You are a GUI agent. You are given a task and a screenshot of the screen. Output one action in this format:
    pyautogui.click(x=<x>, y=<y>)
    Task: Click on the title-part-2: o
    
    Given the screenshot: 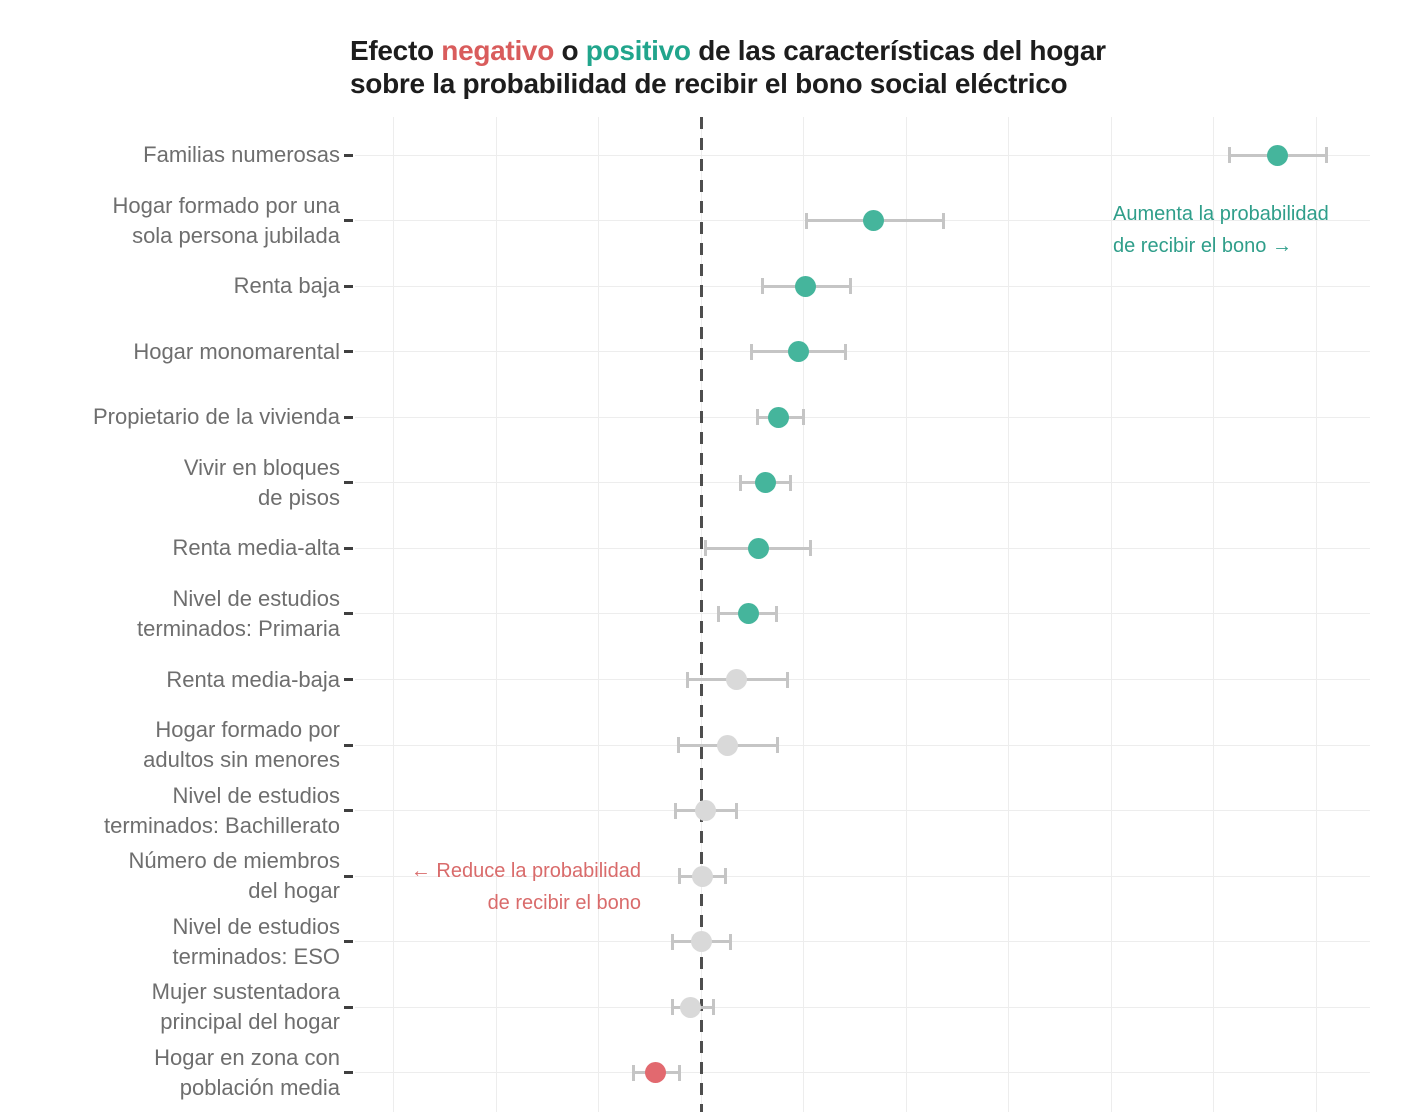 What is the action you would take?
    pyautogui.click(x=570, y=50)
    